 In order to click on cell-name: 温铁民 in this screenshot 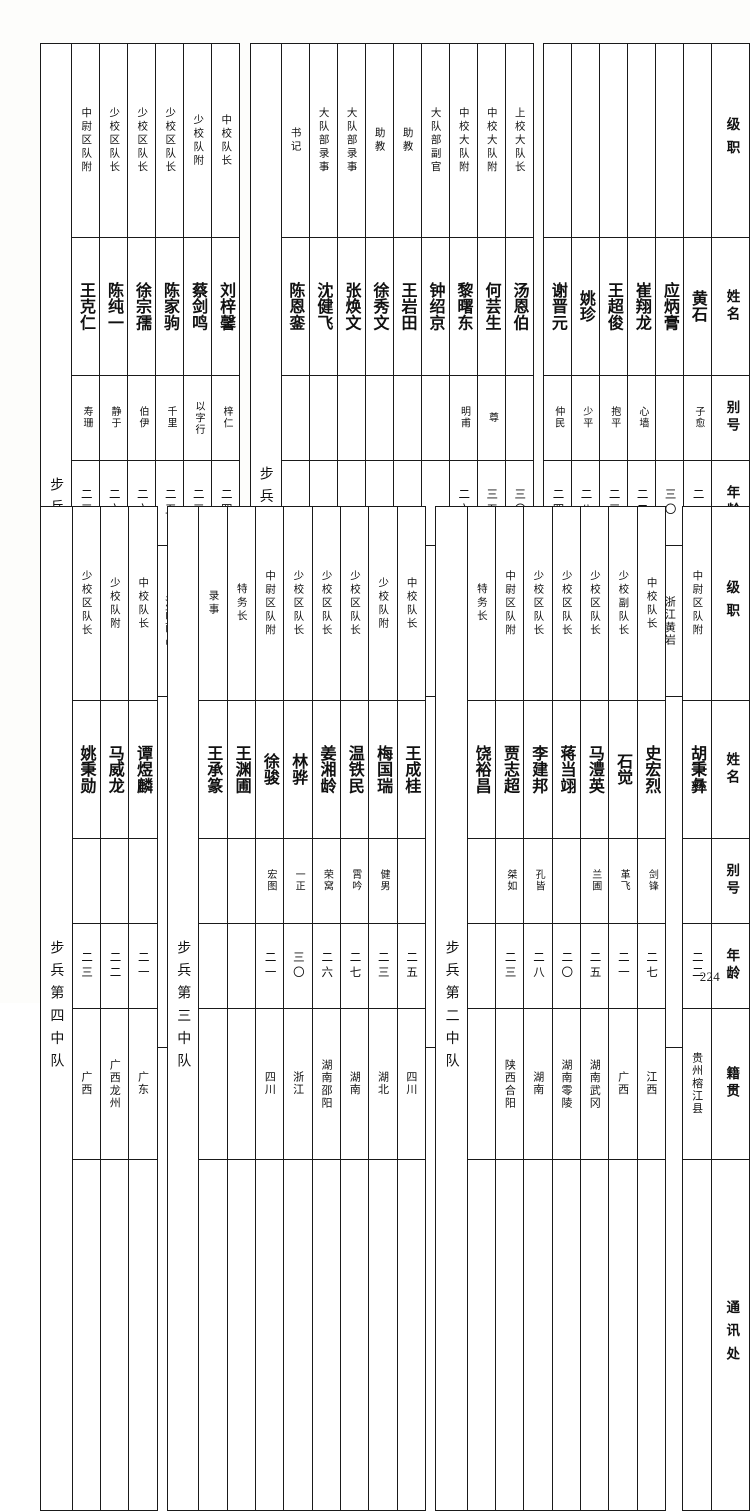, I will do `click(354, 770)`.